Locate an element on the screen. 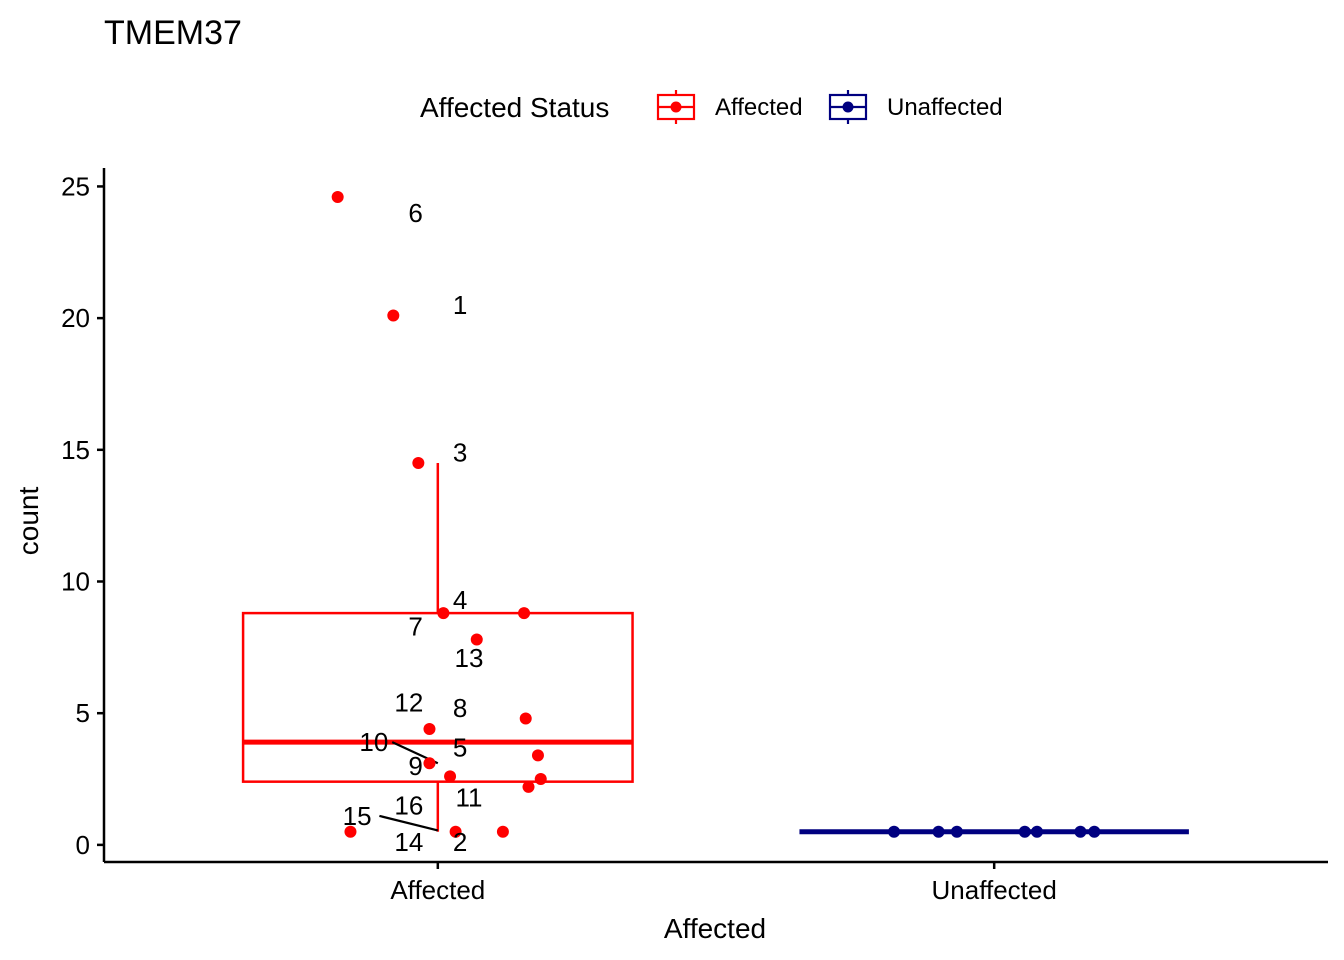 Image resolution: width=1344 pixels, height=960 pixels. y-axis: 0 5 10 15 20 25 is located at coordinates (83, 515).